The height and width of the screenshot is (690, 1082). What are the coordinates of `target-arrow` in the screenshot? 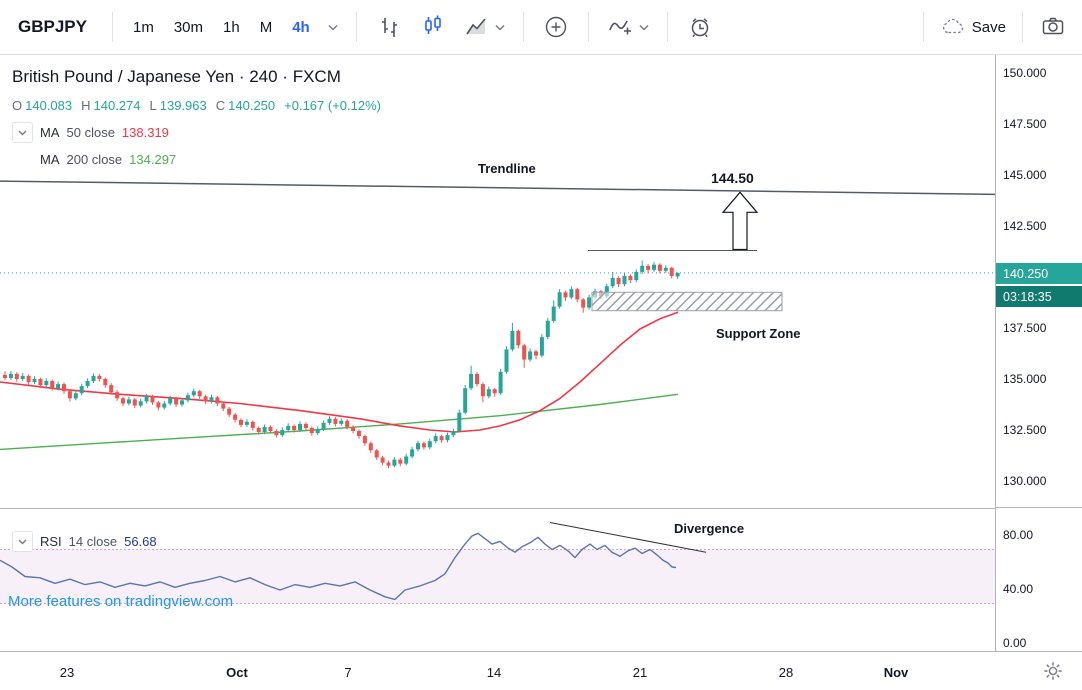 It's located at (740, 221).